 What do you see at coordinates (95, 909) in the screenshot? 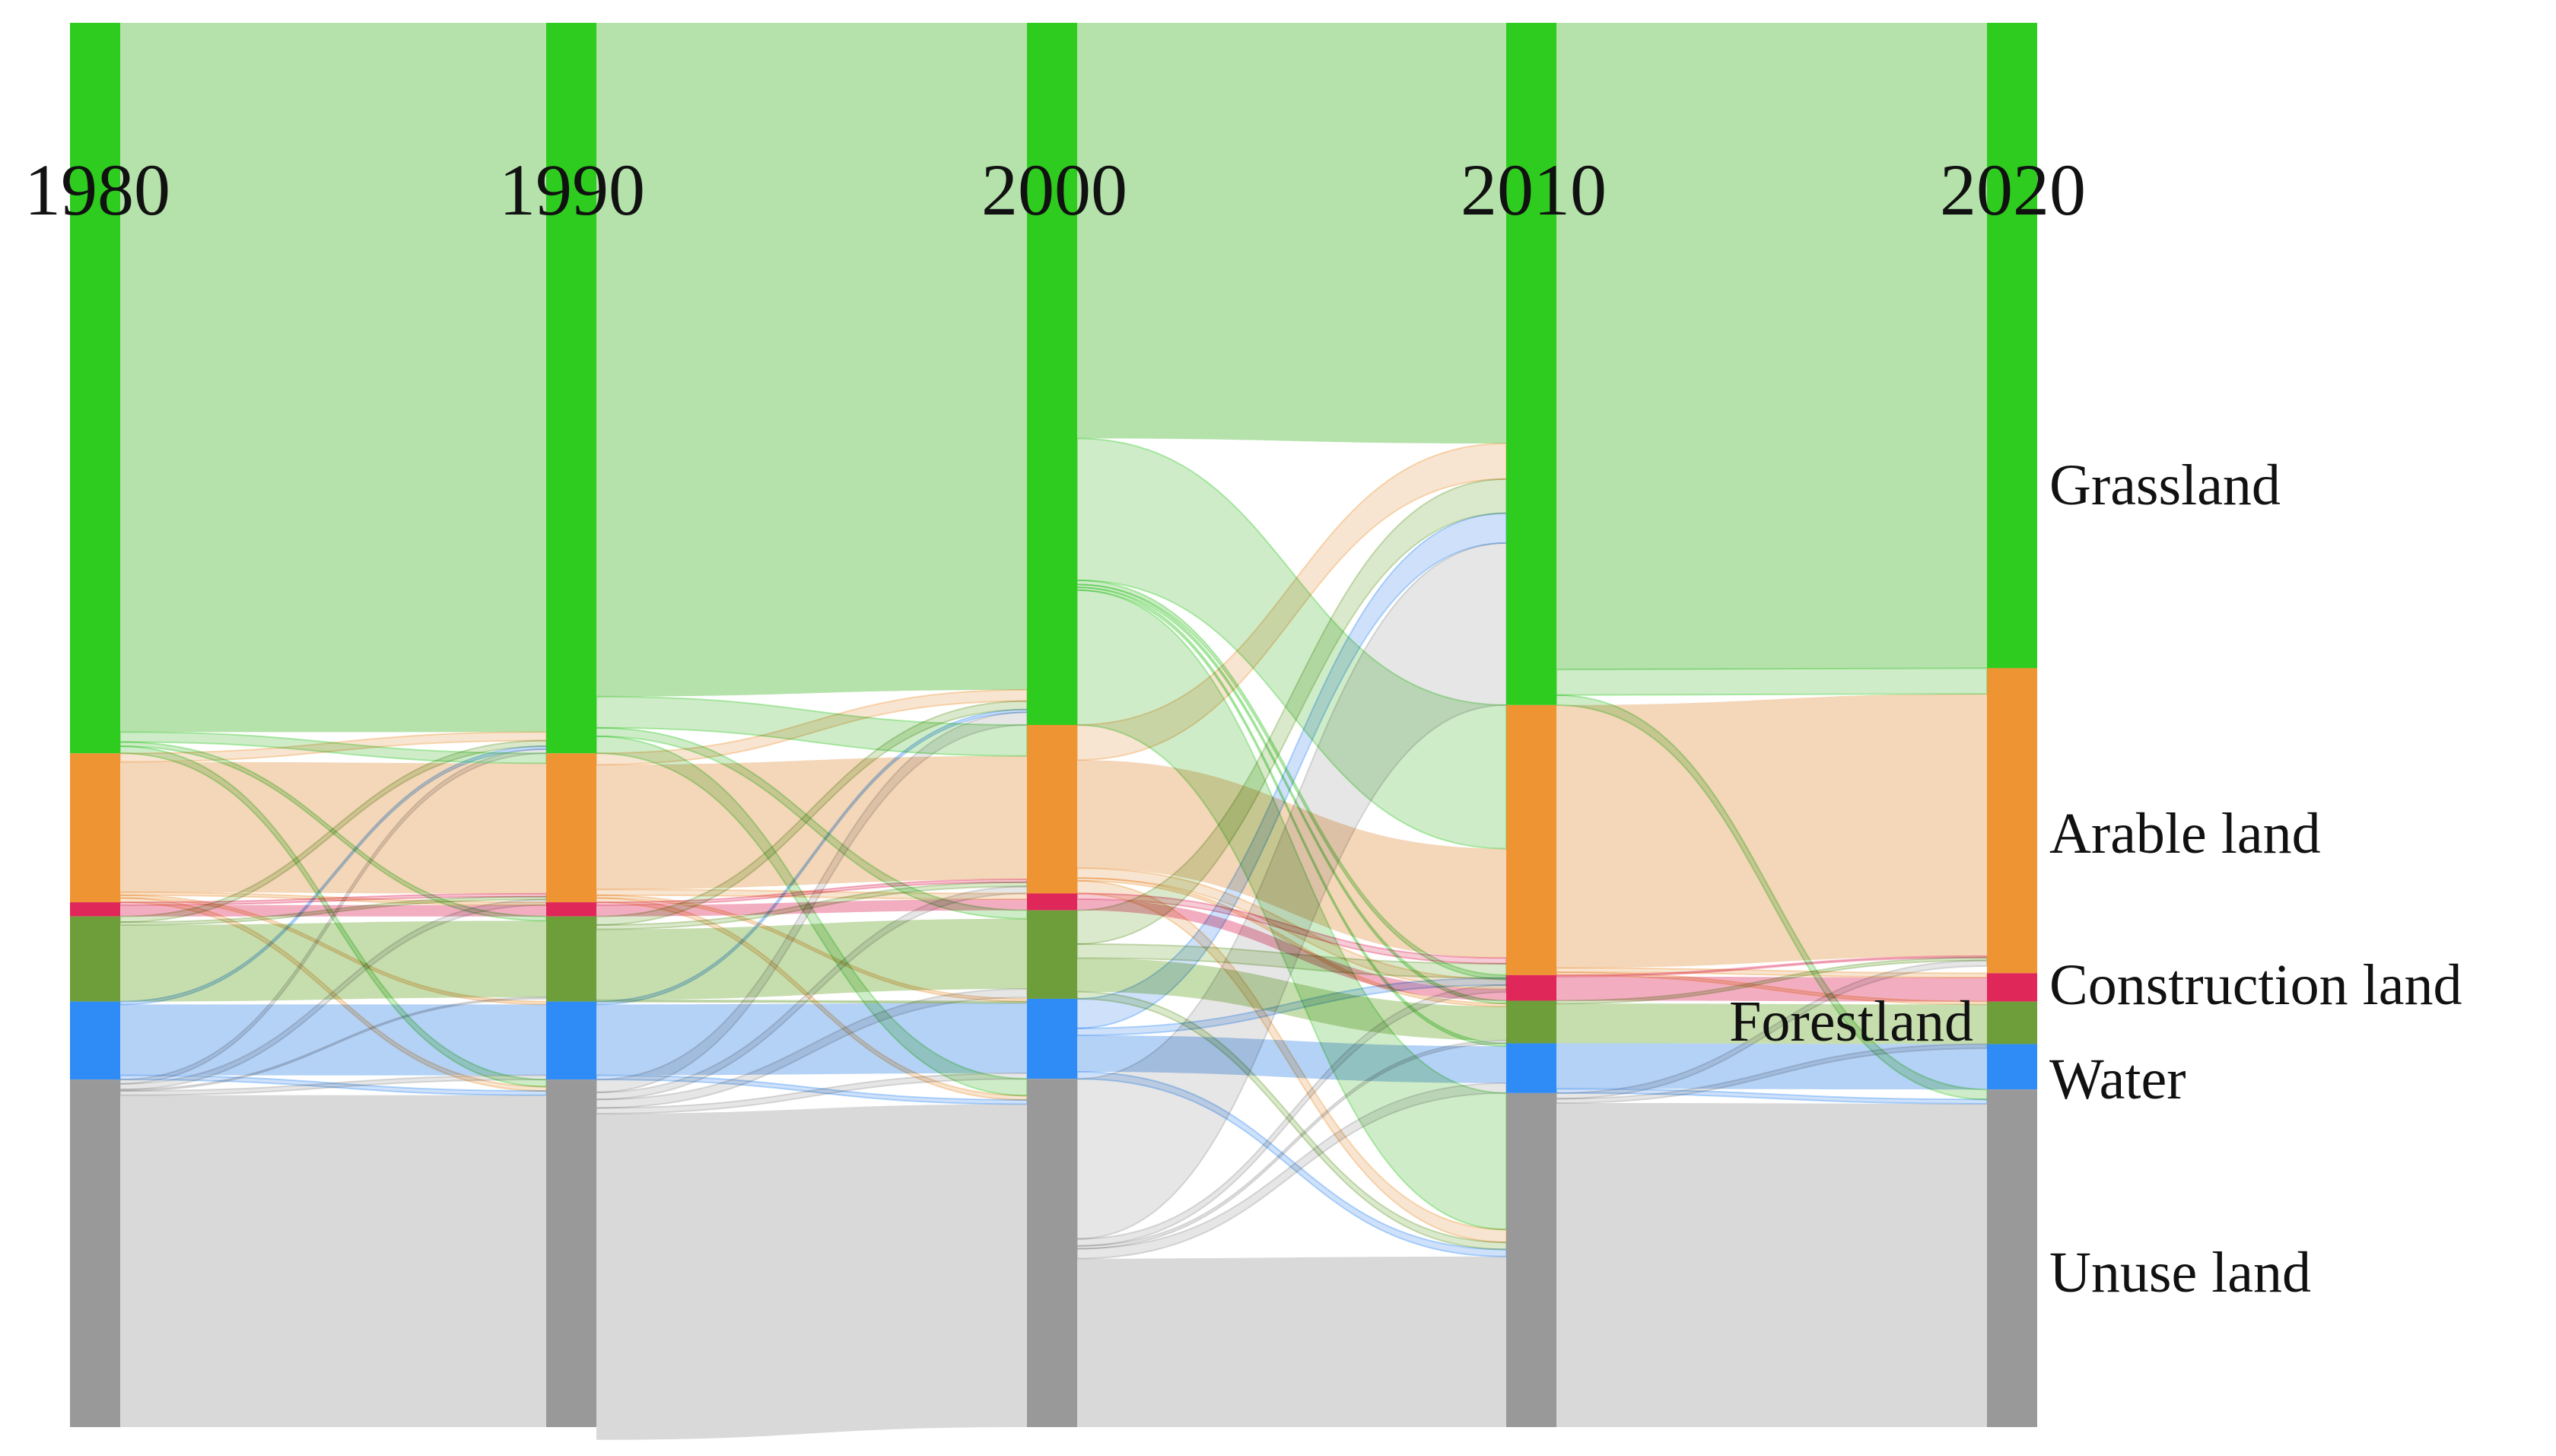
I see `node-1980-construction` at bounding box center [95, 909].